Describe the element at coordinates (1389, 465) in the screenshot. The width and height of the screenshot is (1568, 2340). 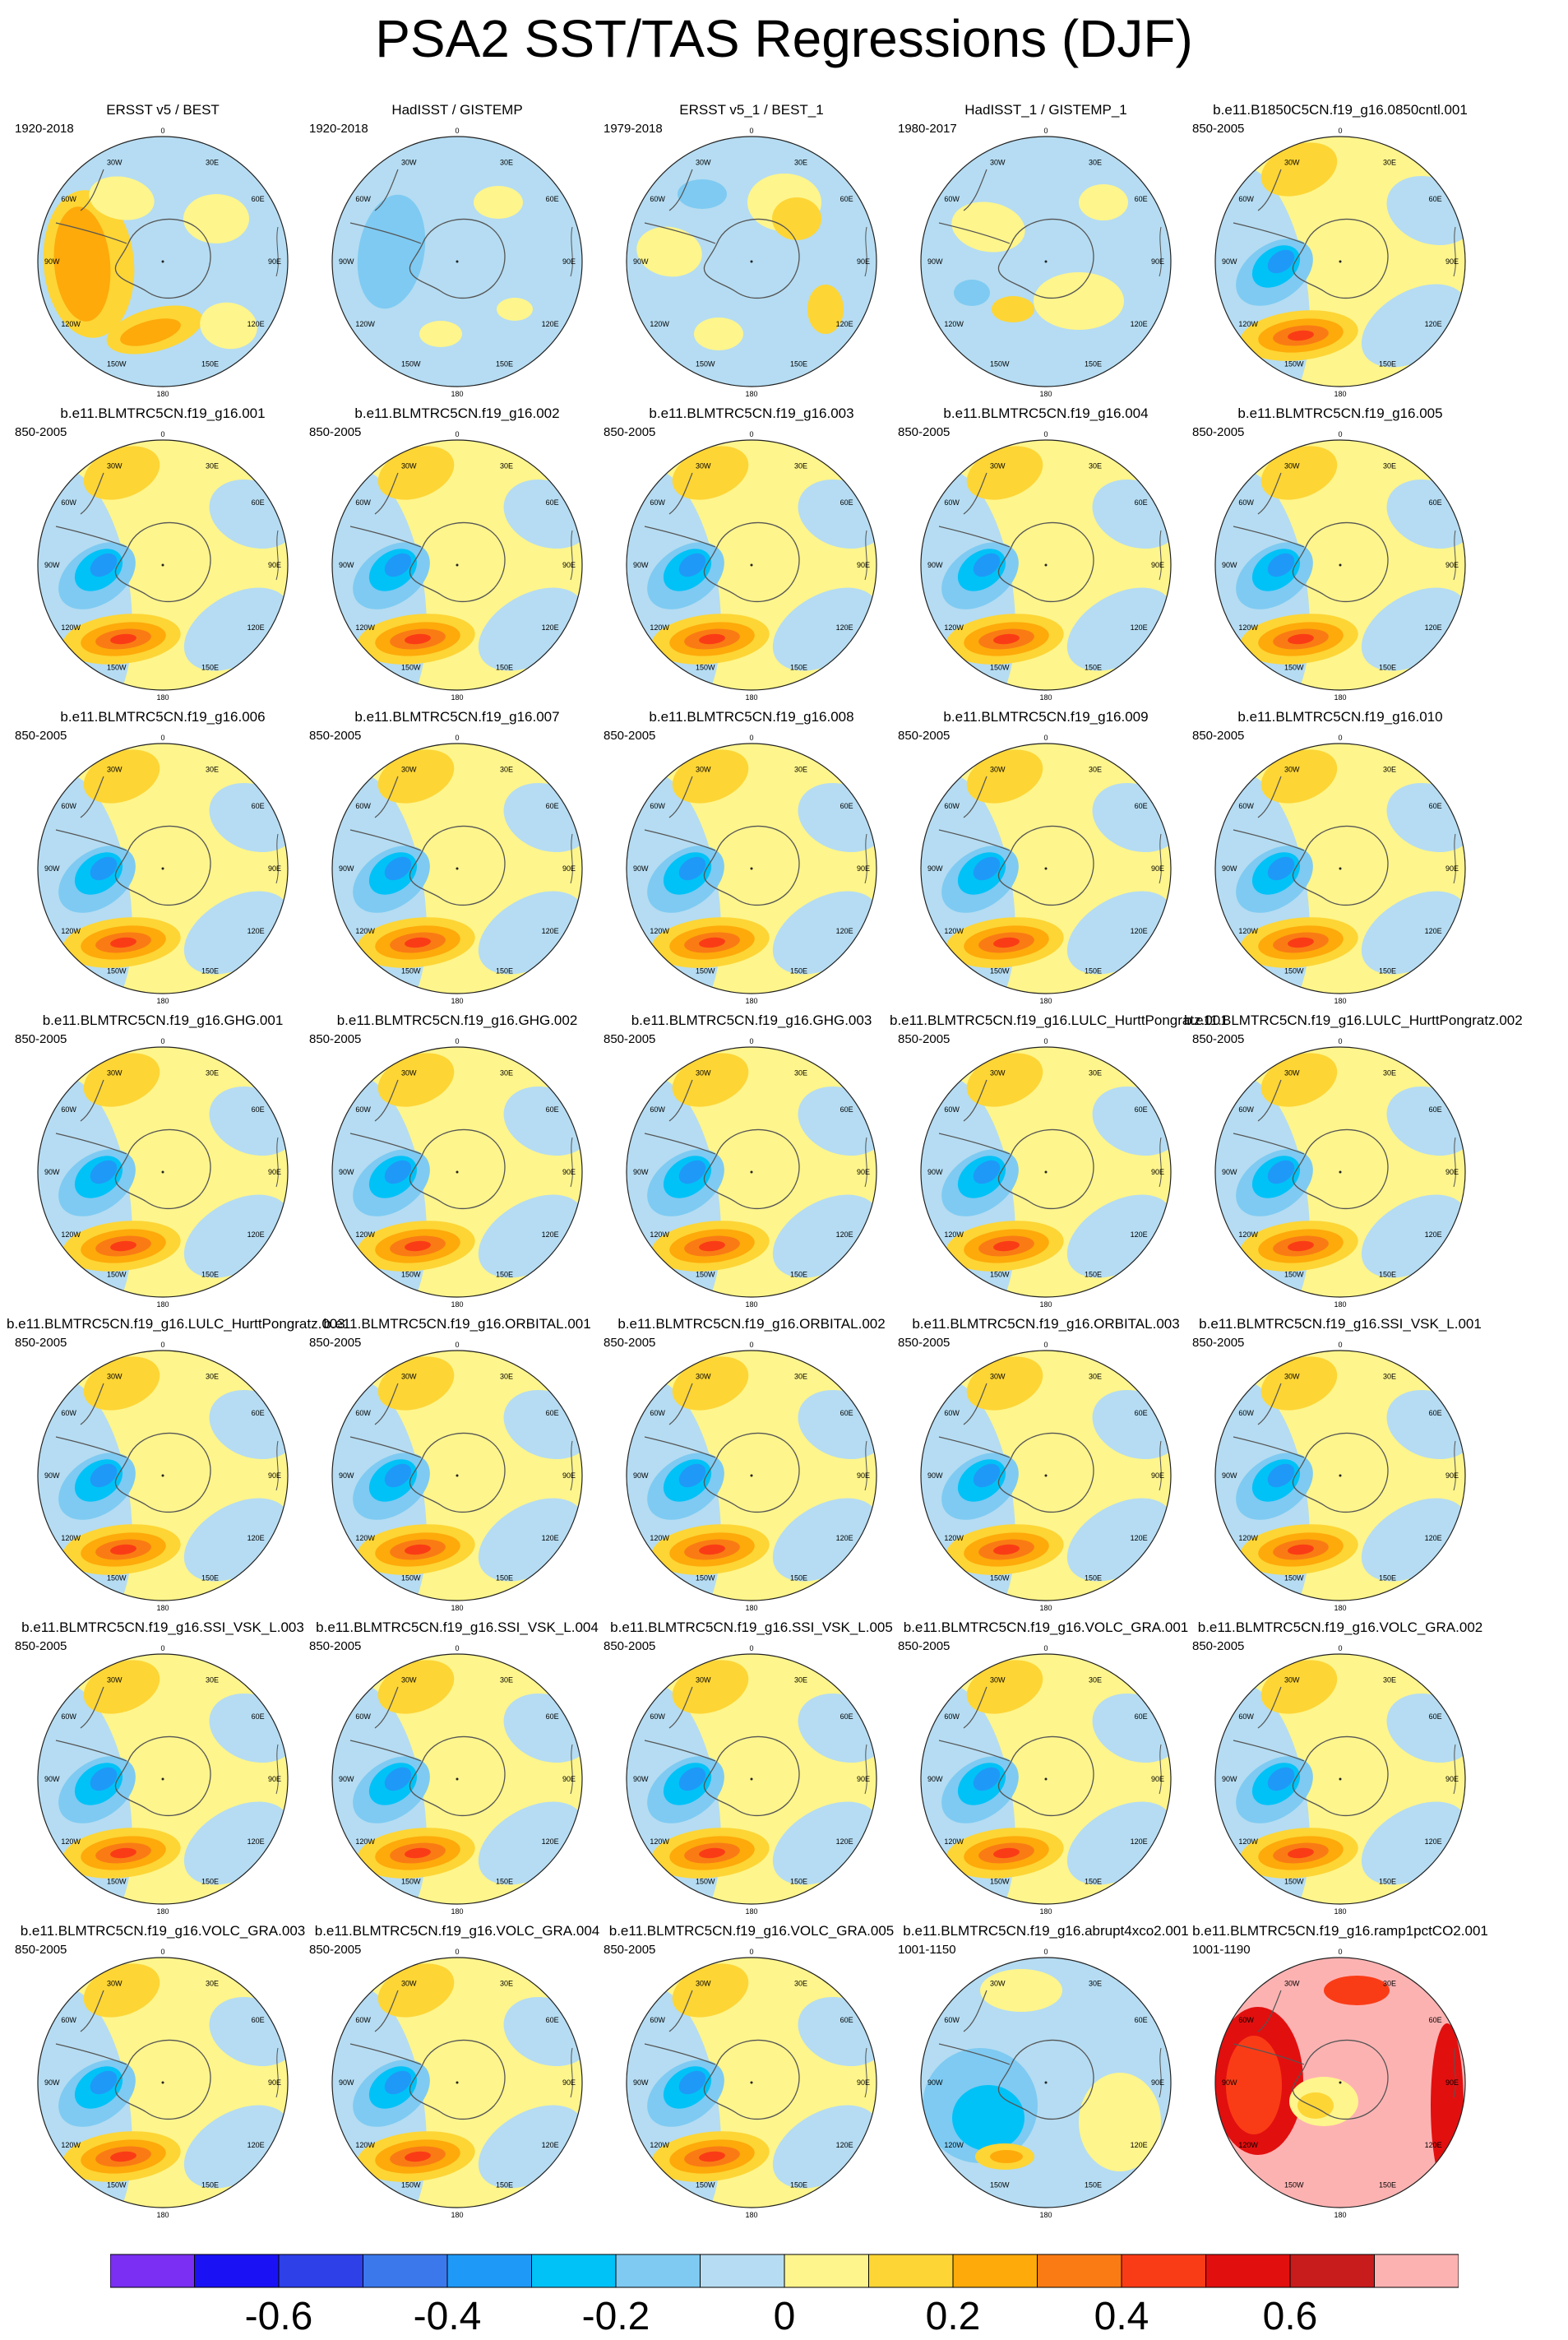
I see `meridian-label: 30E` at that location.